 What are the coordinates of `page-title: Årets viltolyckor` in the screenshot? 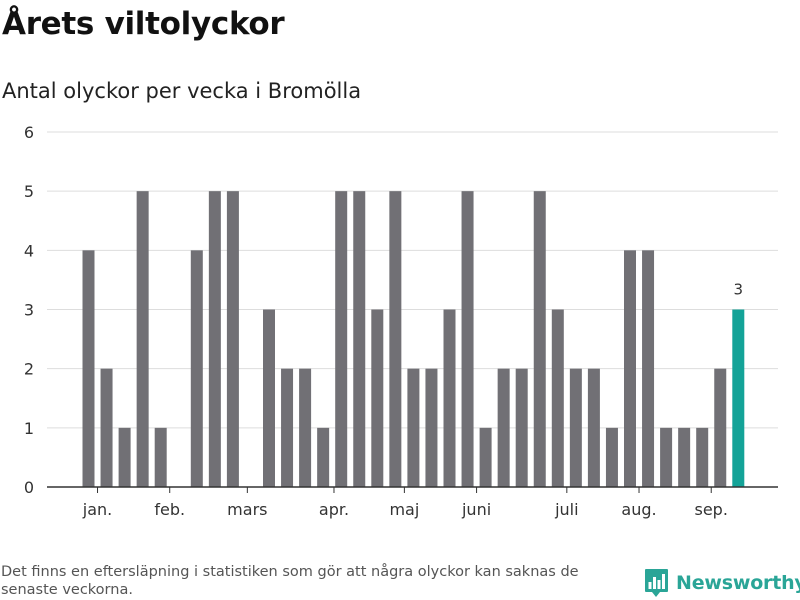 It's located at (143, 24).